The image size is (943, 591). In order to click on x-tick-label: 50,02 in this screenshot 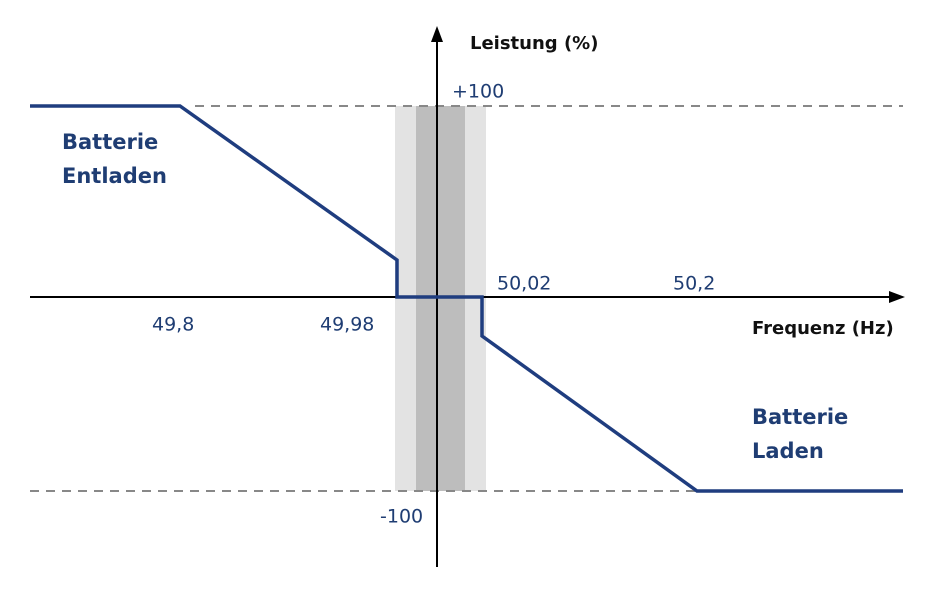, I will do `click(524, 284)`.